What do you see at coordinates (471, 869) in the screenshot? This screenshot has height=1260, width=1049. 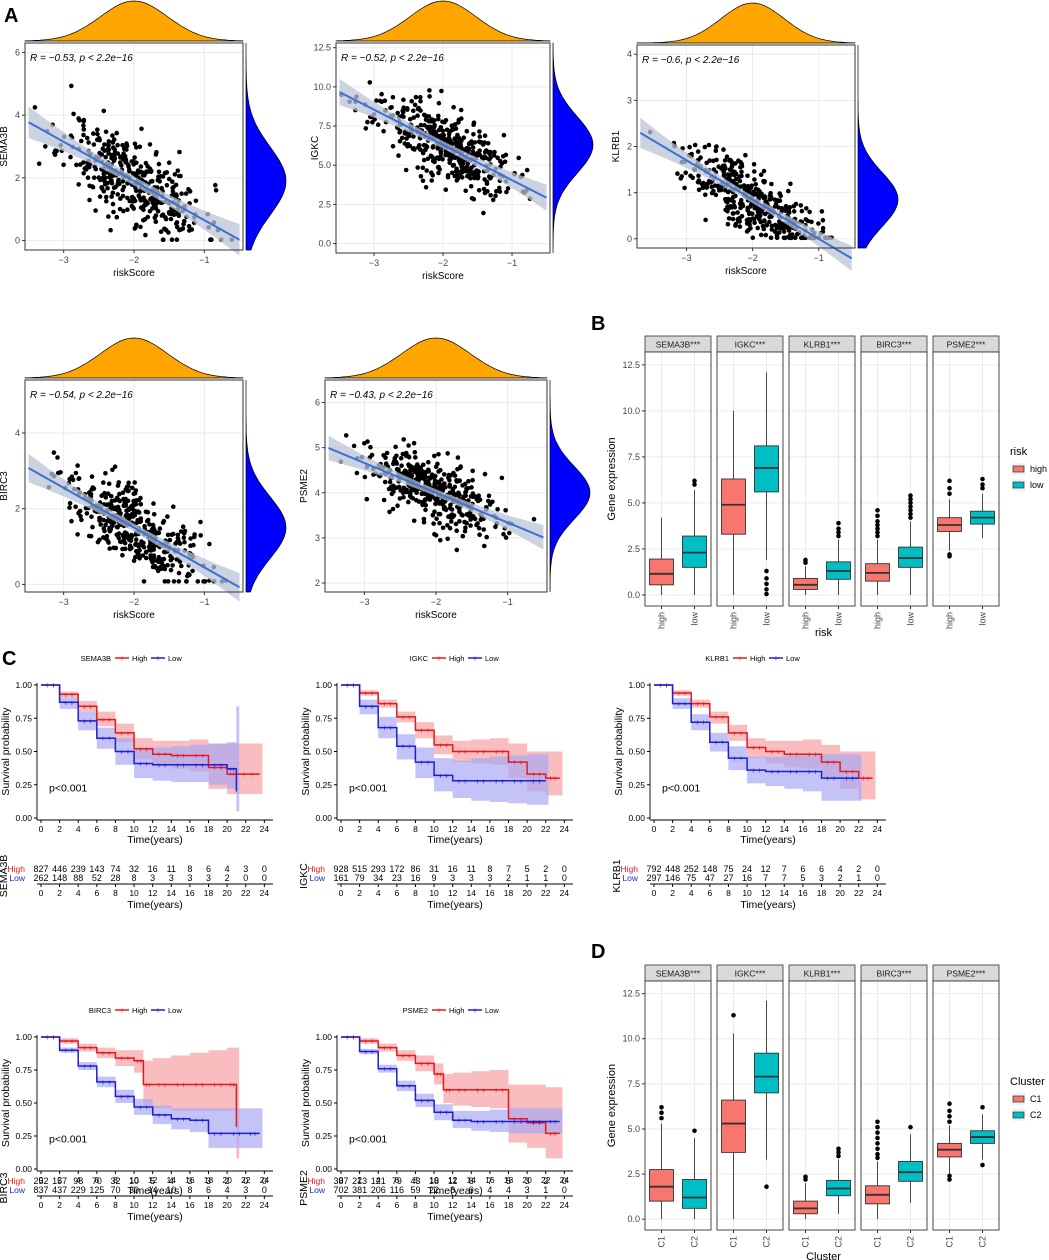 I see `risk-count-high: 11` at bounding box center [471, 869].